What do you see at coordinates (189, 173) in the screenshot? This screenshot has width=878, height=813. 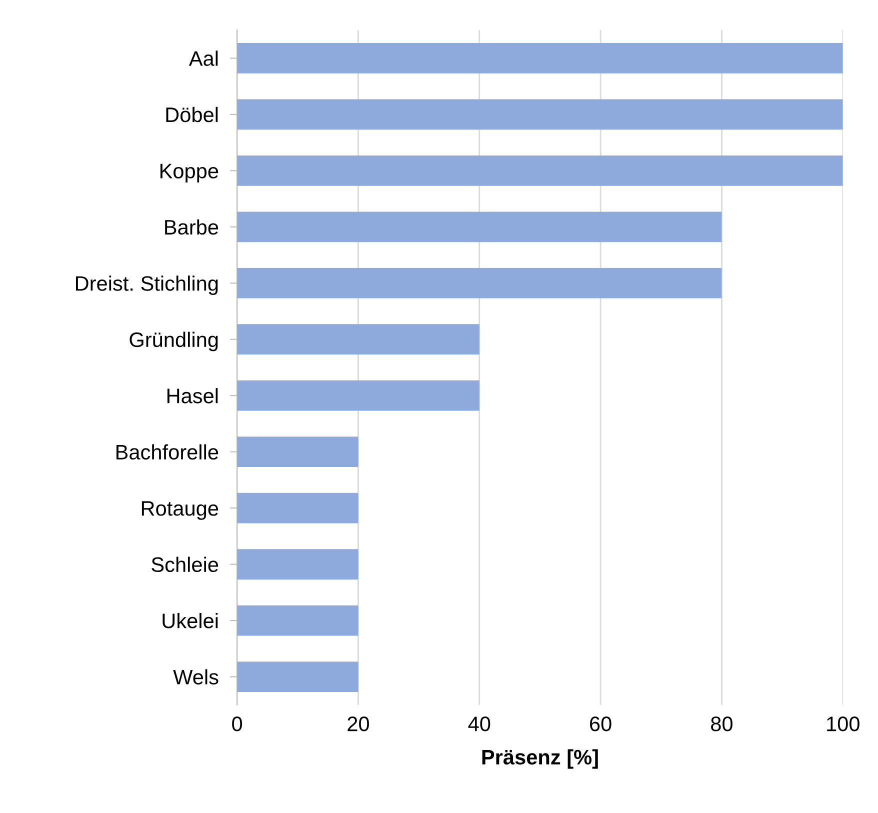 I see `y-tick-label: Koppe` at bounding box center [189, 173].